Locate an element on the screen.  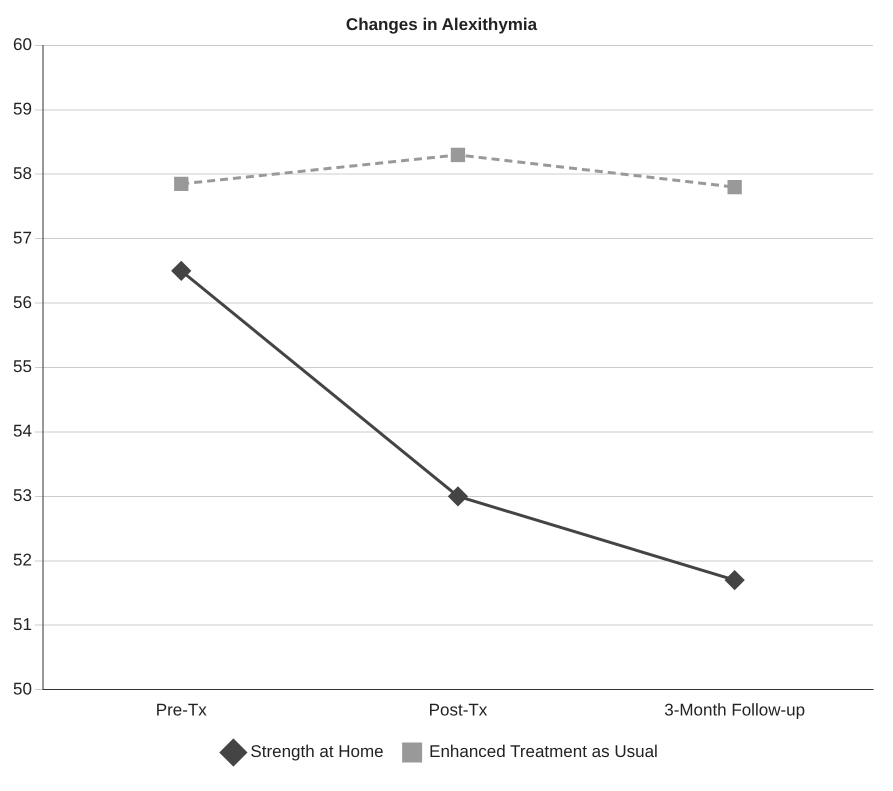
y-tick-label: 51 is located at coordinates (22, 624).